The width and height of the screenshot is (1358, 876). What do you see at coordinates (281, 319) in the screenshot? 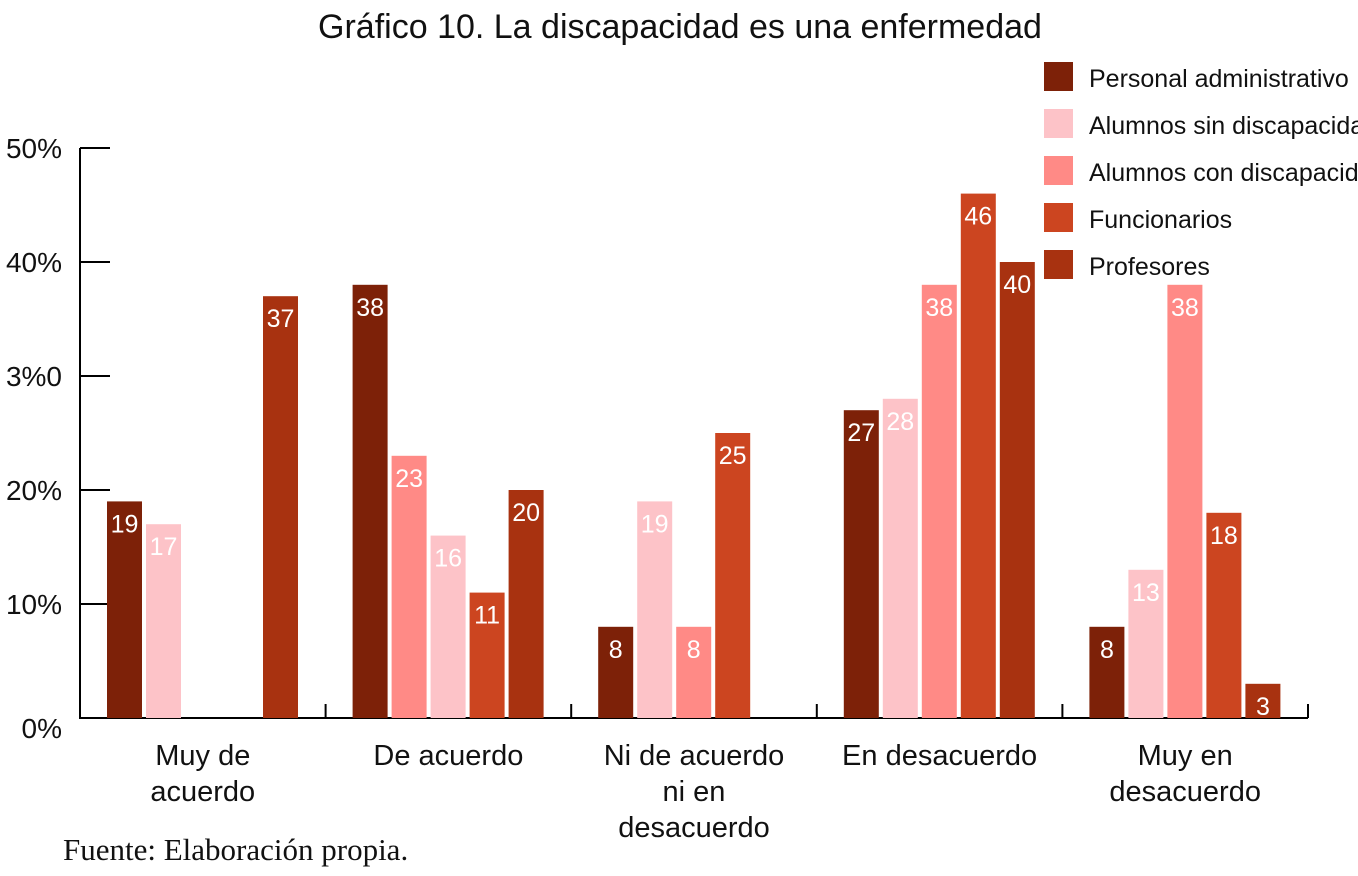
I see `data-label: 37` at bounding box center [281, 319].